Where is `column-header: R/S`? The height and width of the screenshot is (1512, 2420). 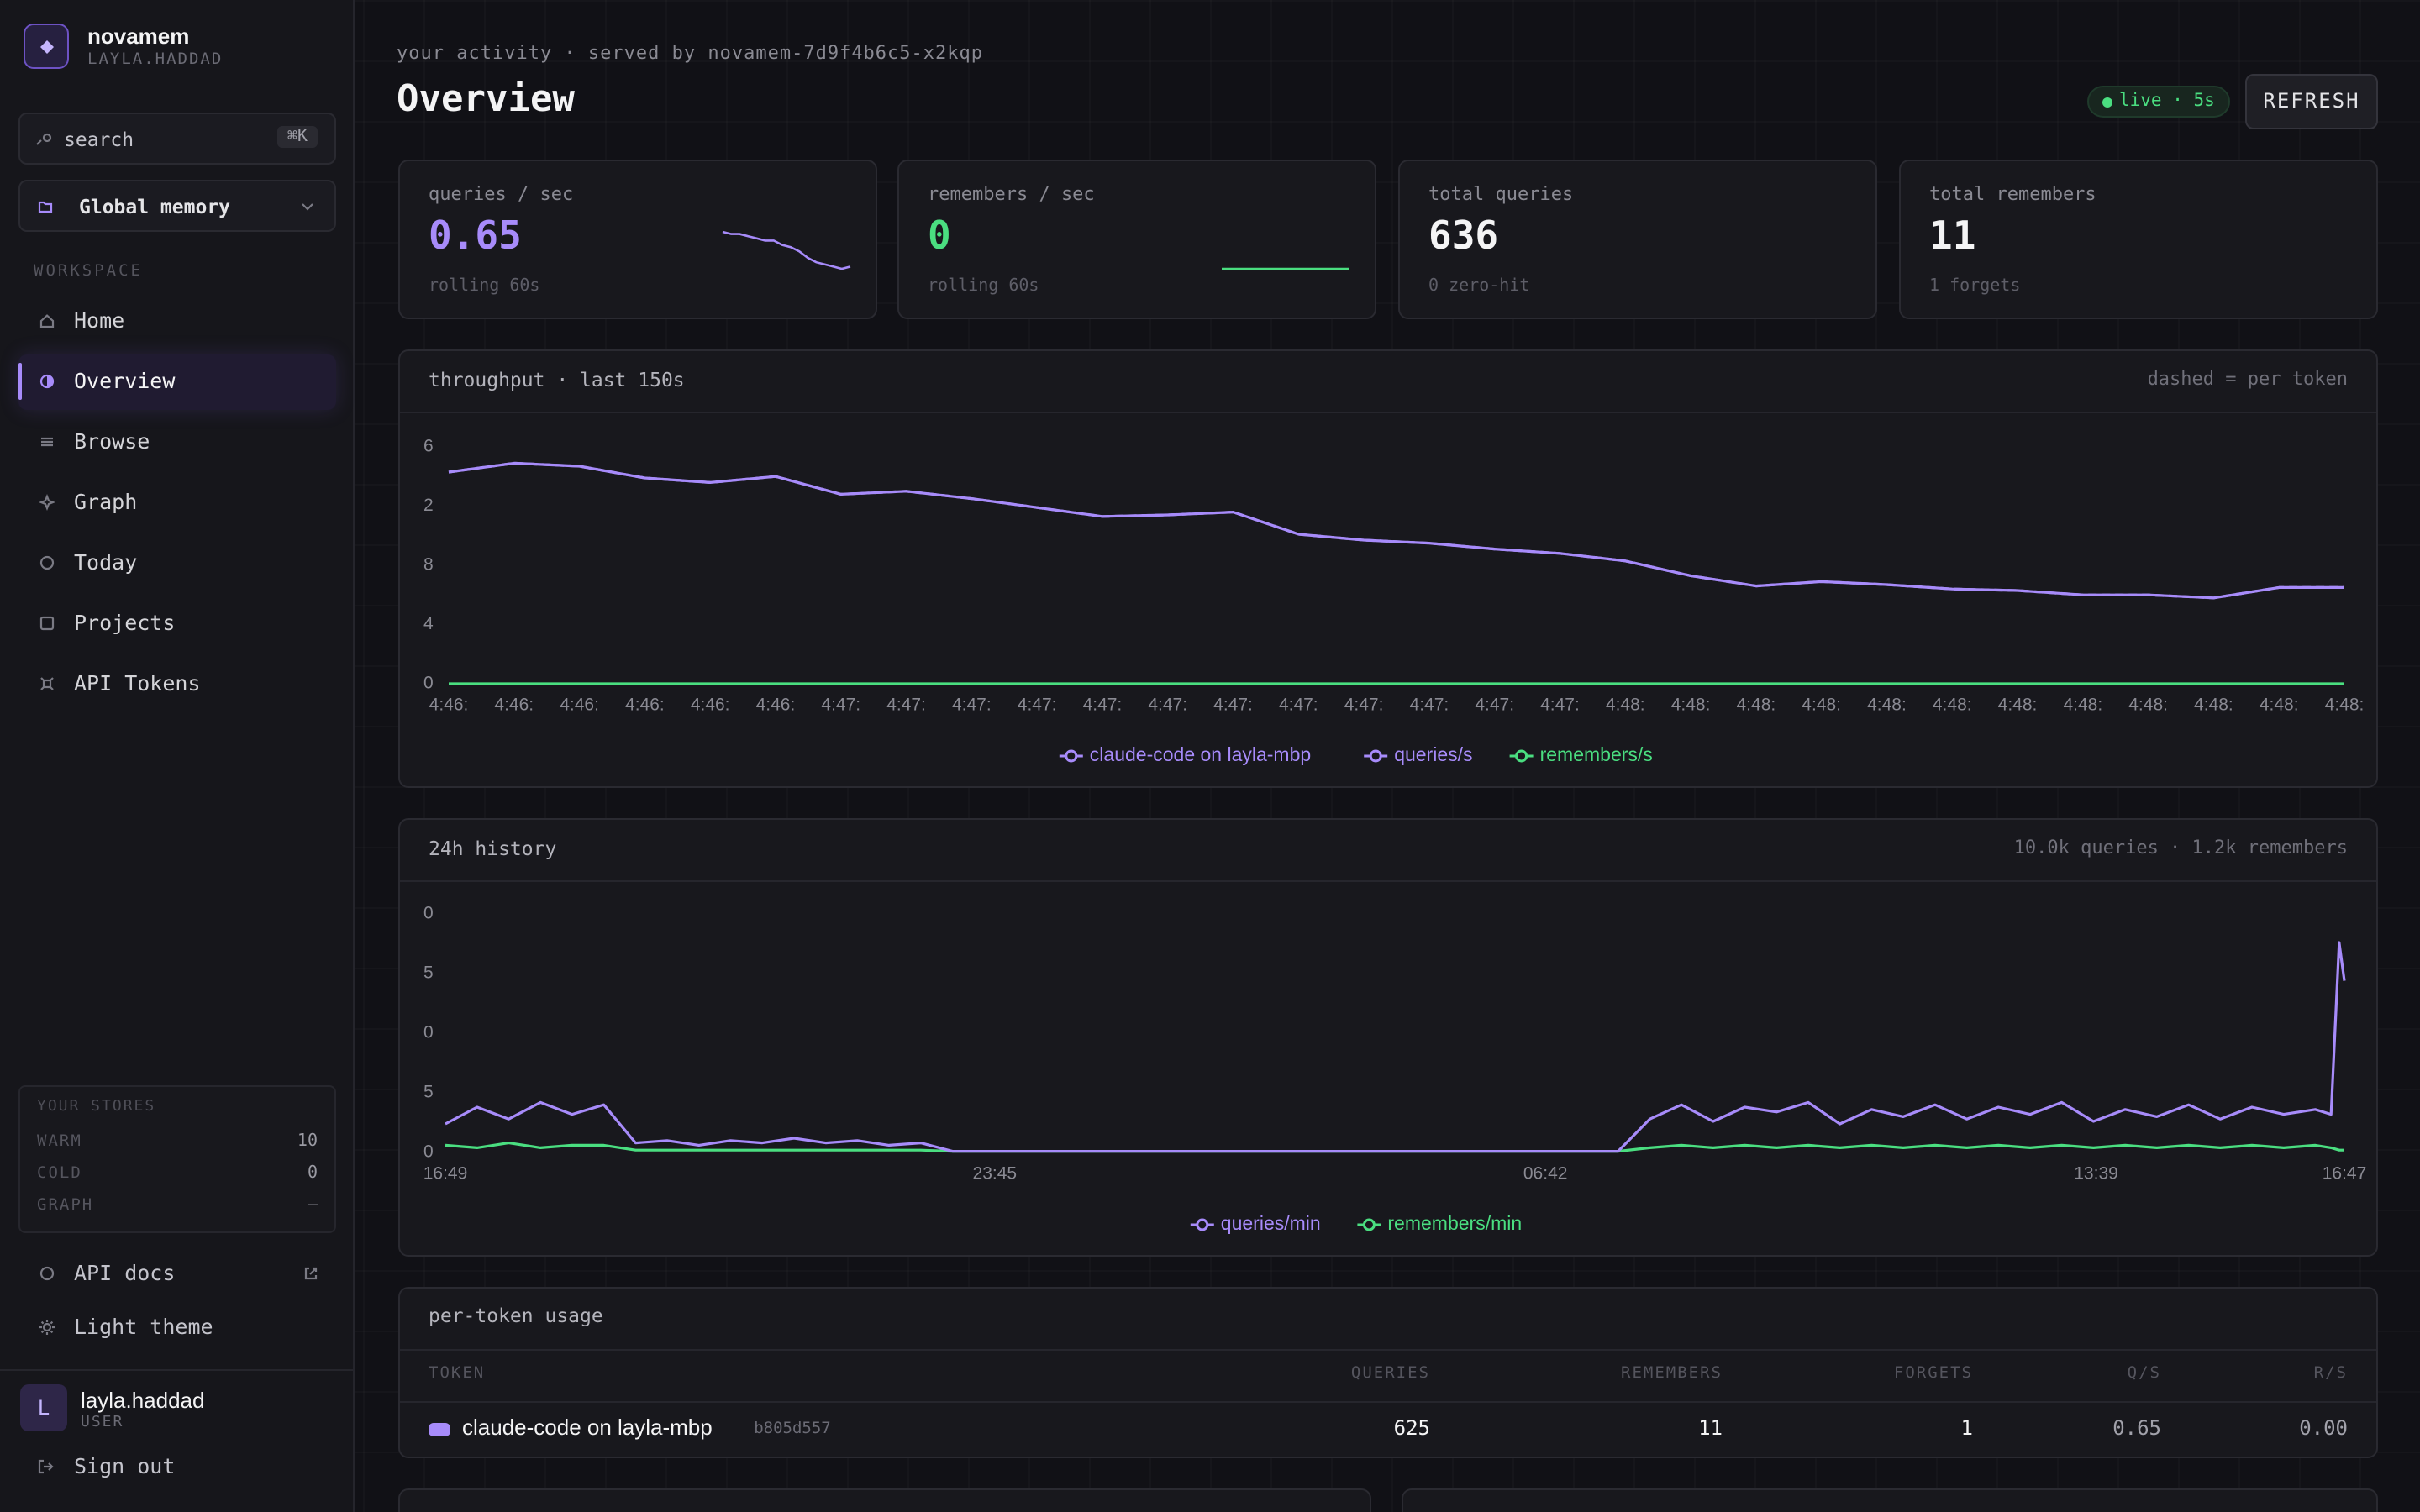
column-header: R/S is located at coordinates (2330, 1373).